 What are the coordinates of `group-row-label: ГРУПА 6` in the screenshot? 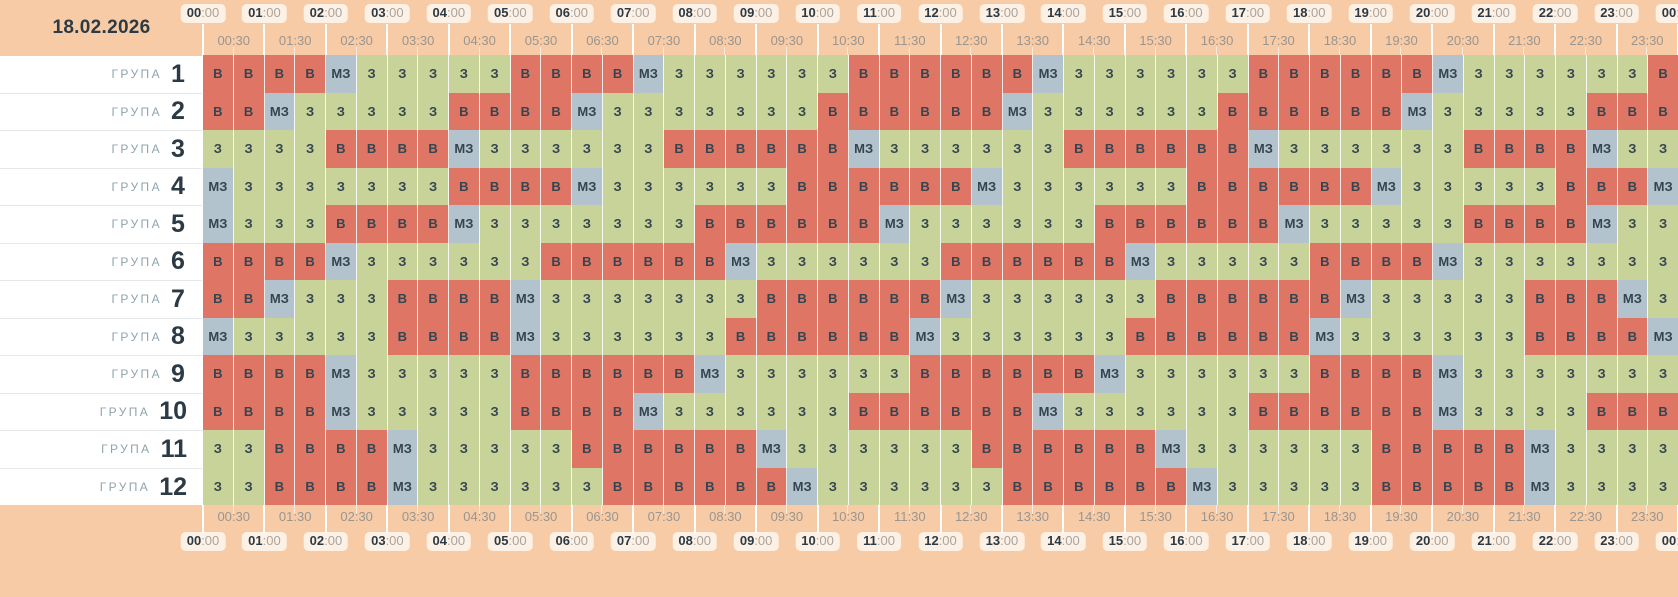 It's located at (101, 262).